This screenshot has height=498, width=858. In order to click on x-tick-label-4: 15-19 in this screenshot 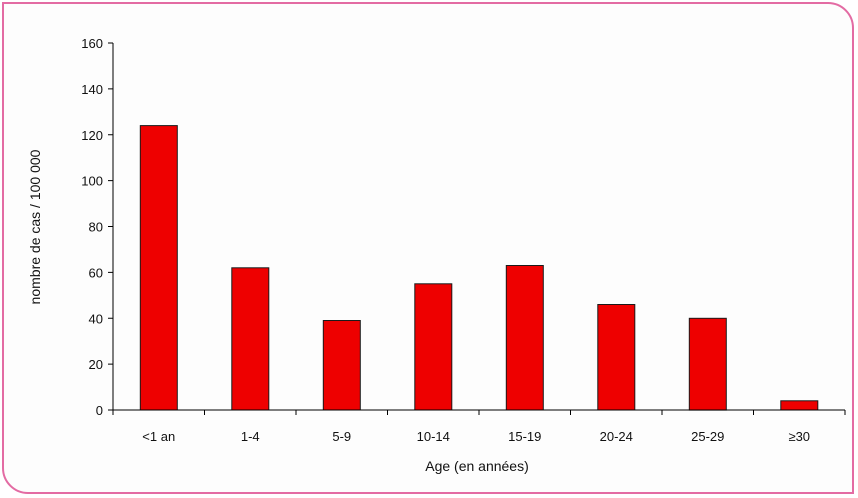, I will do `click(524, 436)`.